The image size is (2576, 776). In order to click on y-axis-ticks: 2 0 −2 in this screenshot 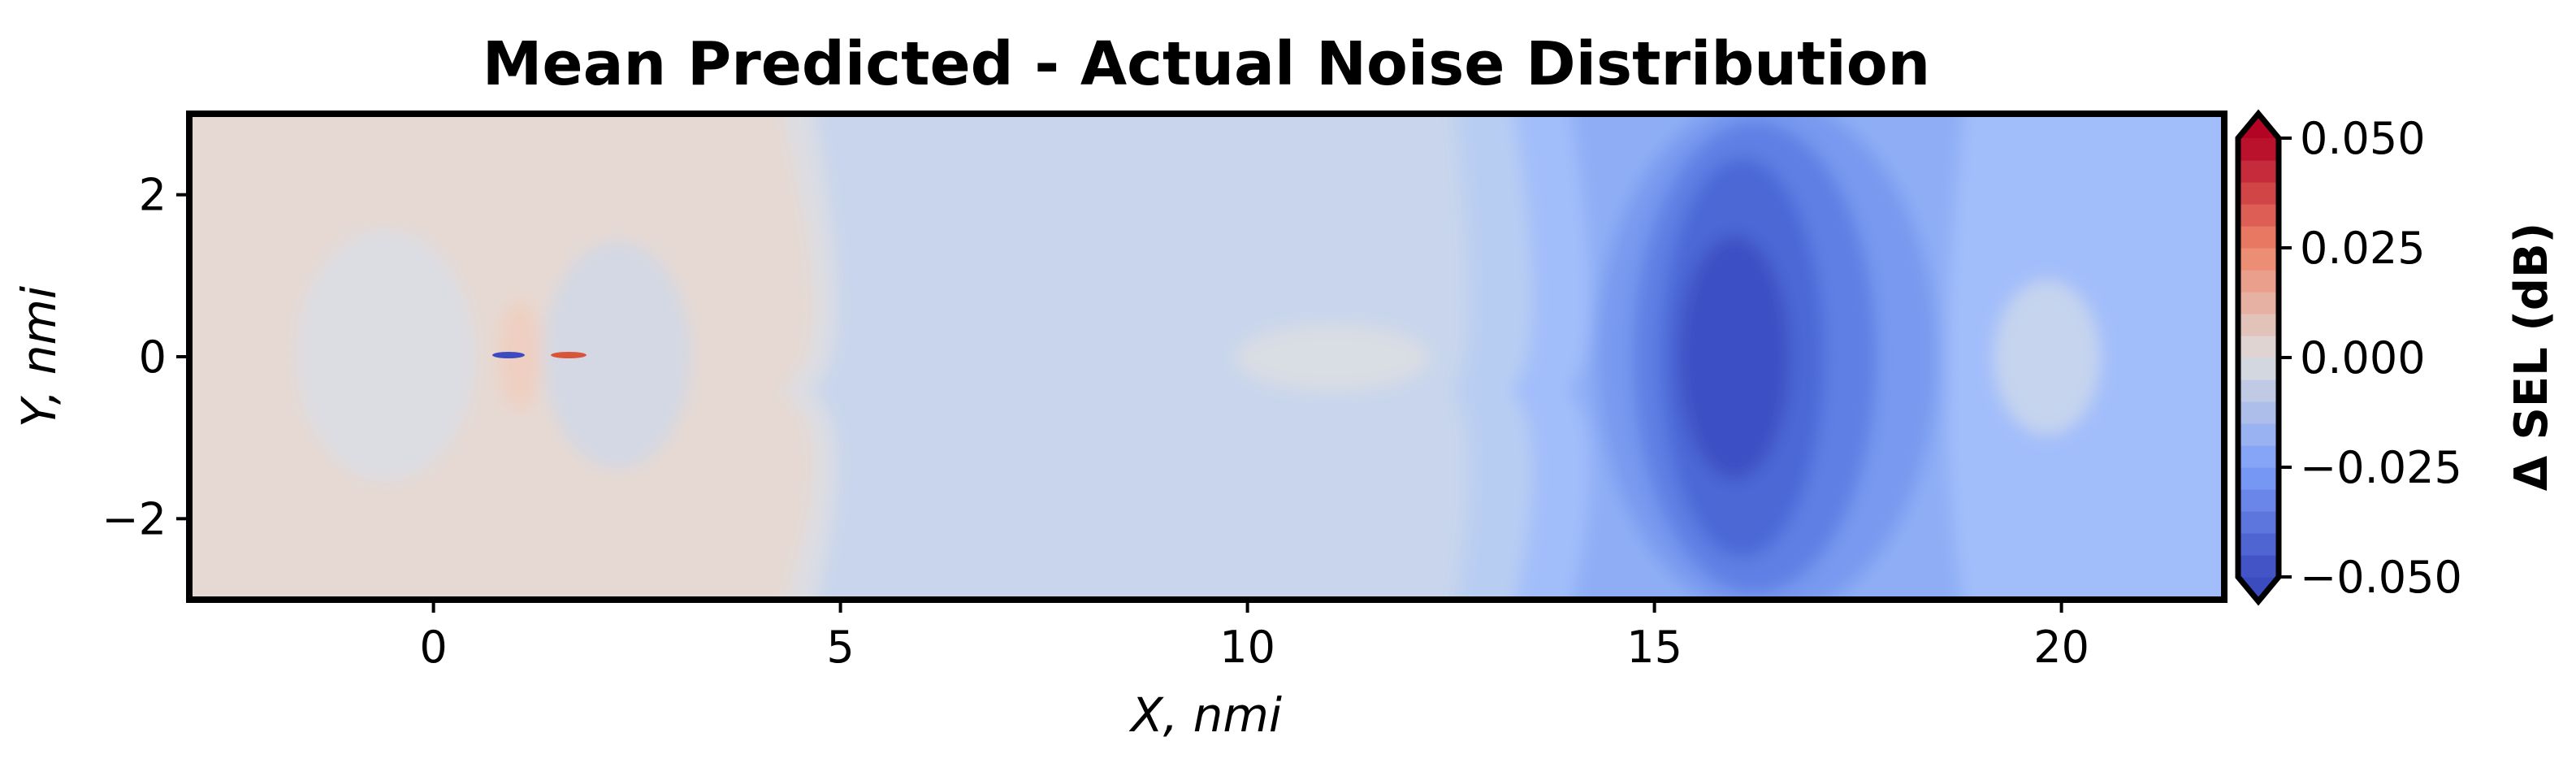, I will do `click(146, 357)`.